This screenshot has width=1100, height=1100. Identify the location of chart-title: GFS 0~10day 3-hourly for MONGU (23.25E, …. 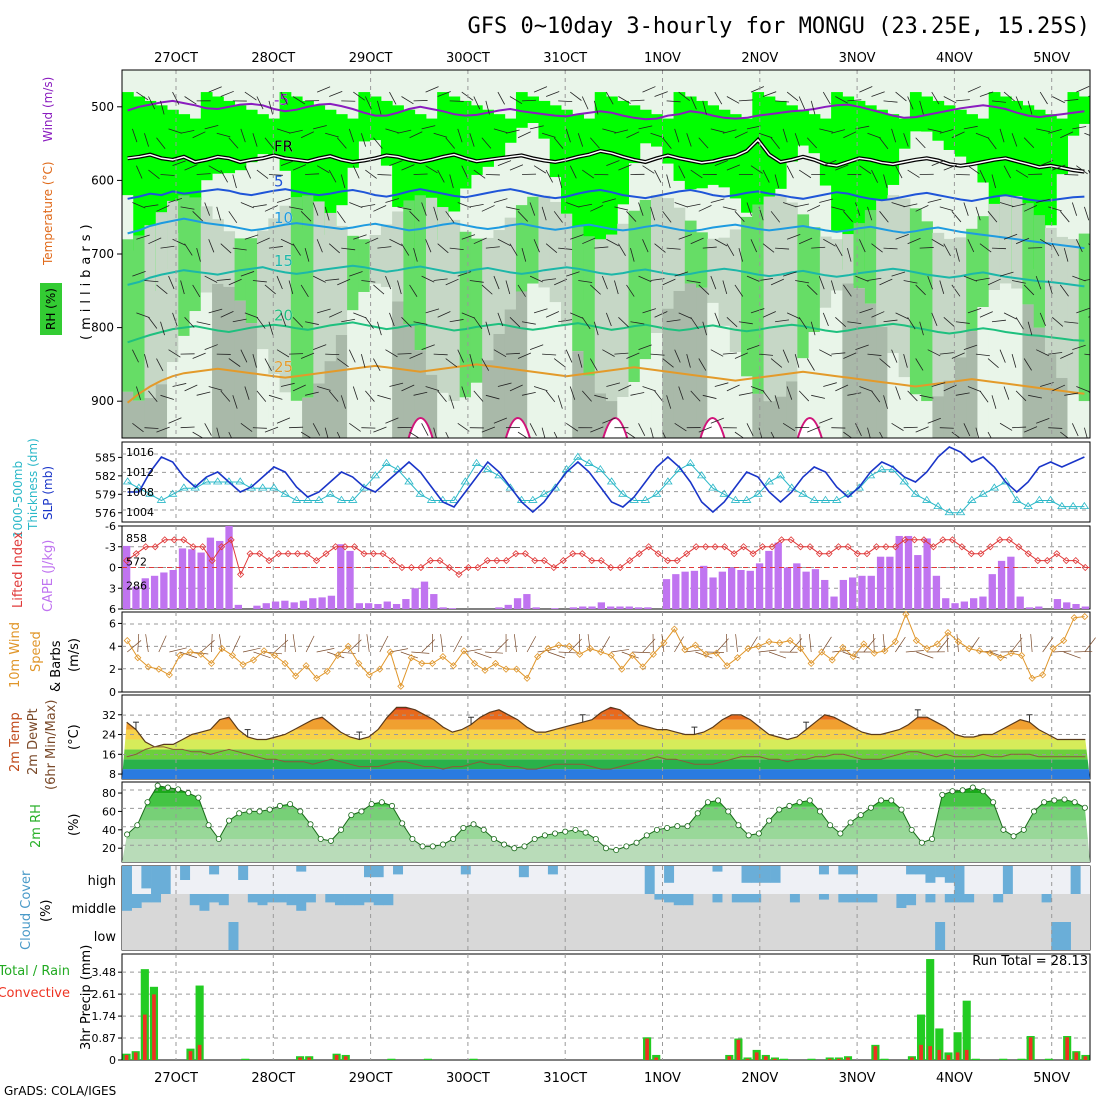
(778, 26).